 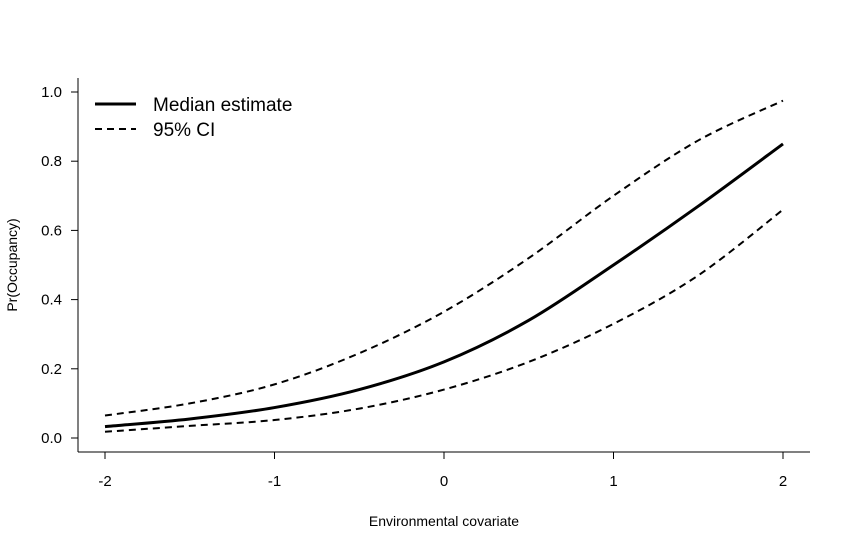 What do you see at coordinates (444, 481) in the screenshot?
I see `x-tick-label: 0` at bounding box center [444, 481].